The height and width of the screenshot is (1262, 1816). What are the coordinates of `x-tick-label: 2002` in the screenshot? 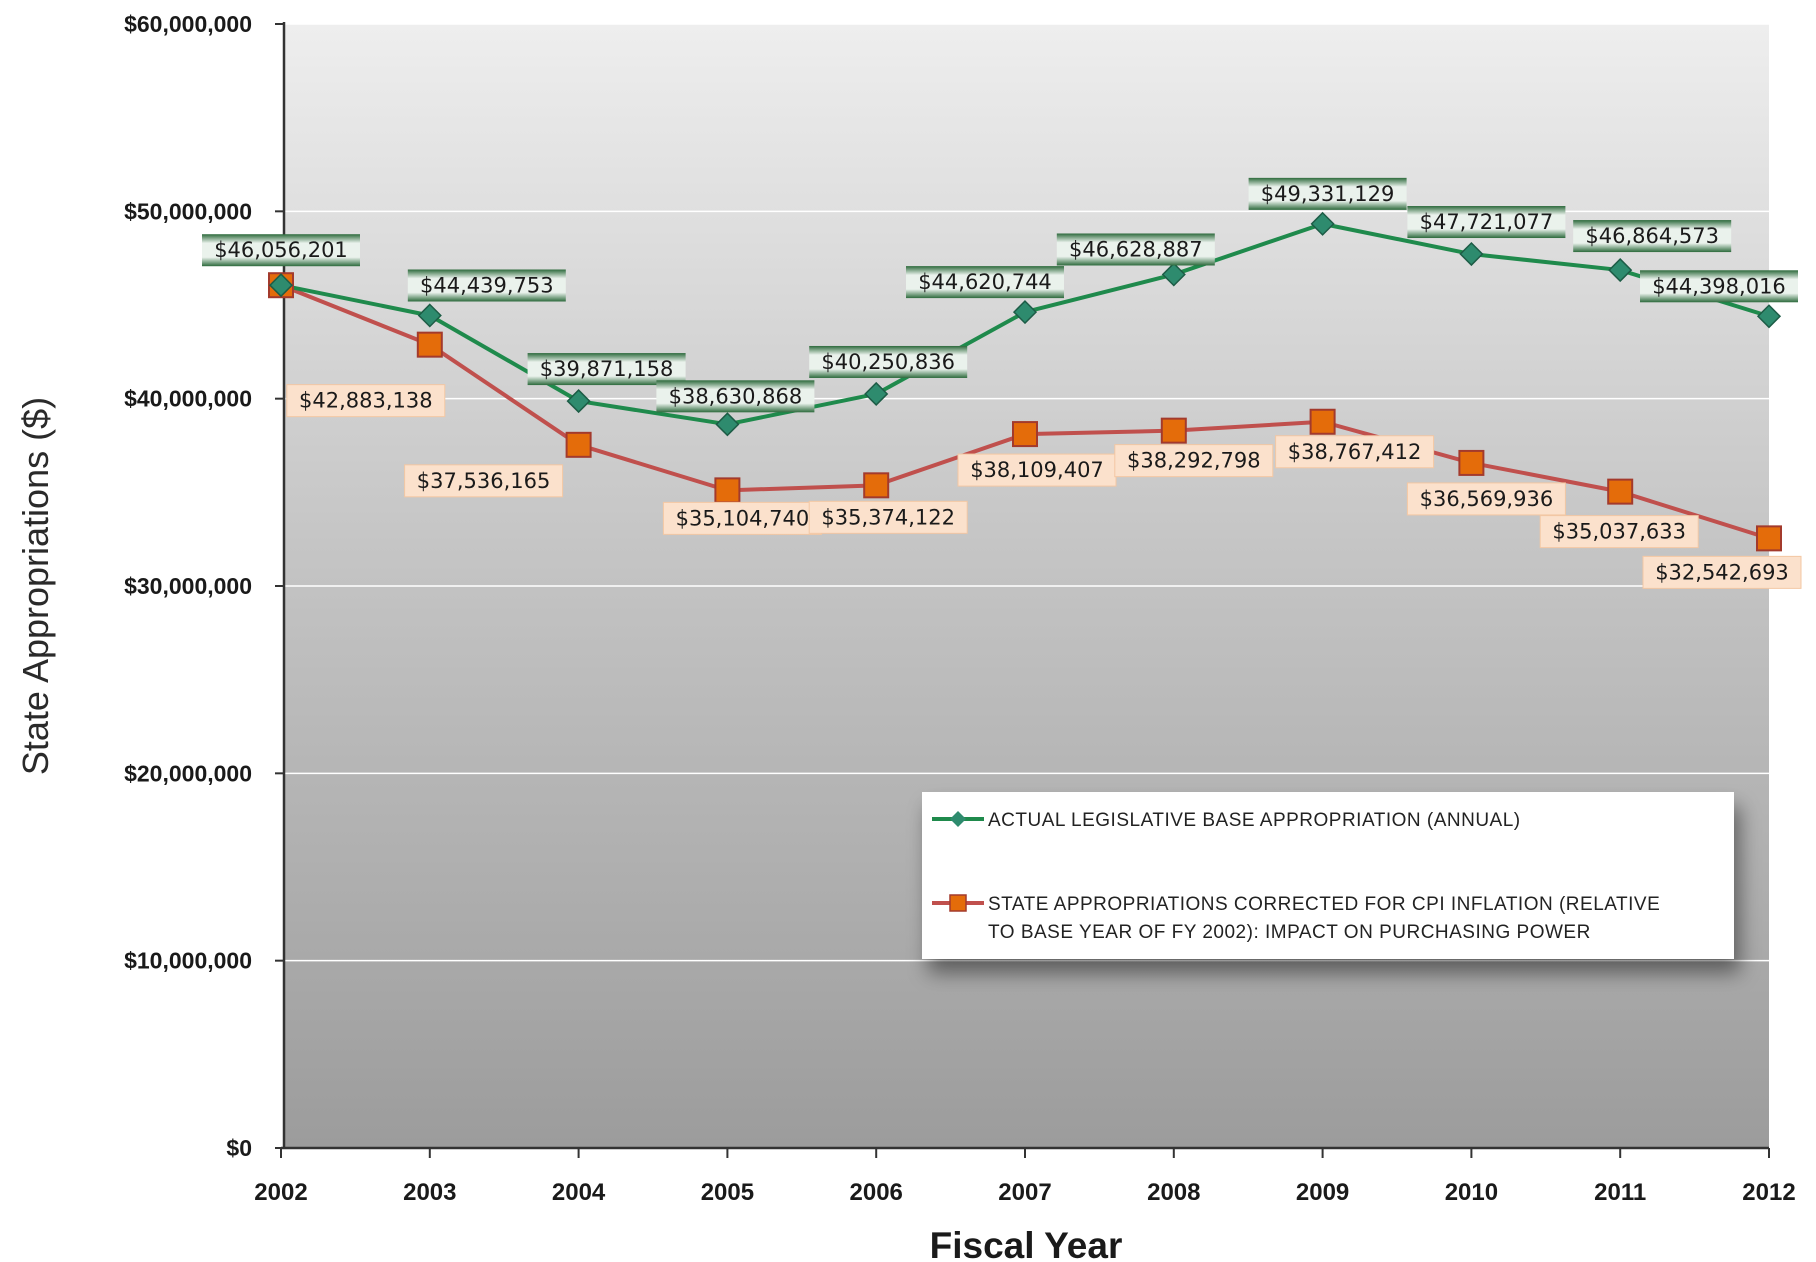 It's located at (280, 1192).